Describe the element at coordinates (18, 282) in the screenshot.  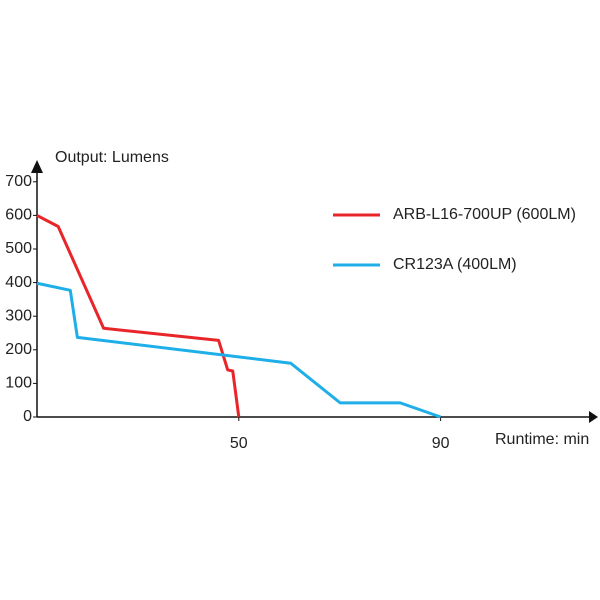
I see `y-tick-label: 400` at that location.